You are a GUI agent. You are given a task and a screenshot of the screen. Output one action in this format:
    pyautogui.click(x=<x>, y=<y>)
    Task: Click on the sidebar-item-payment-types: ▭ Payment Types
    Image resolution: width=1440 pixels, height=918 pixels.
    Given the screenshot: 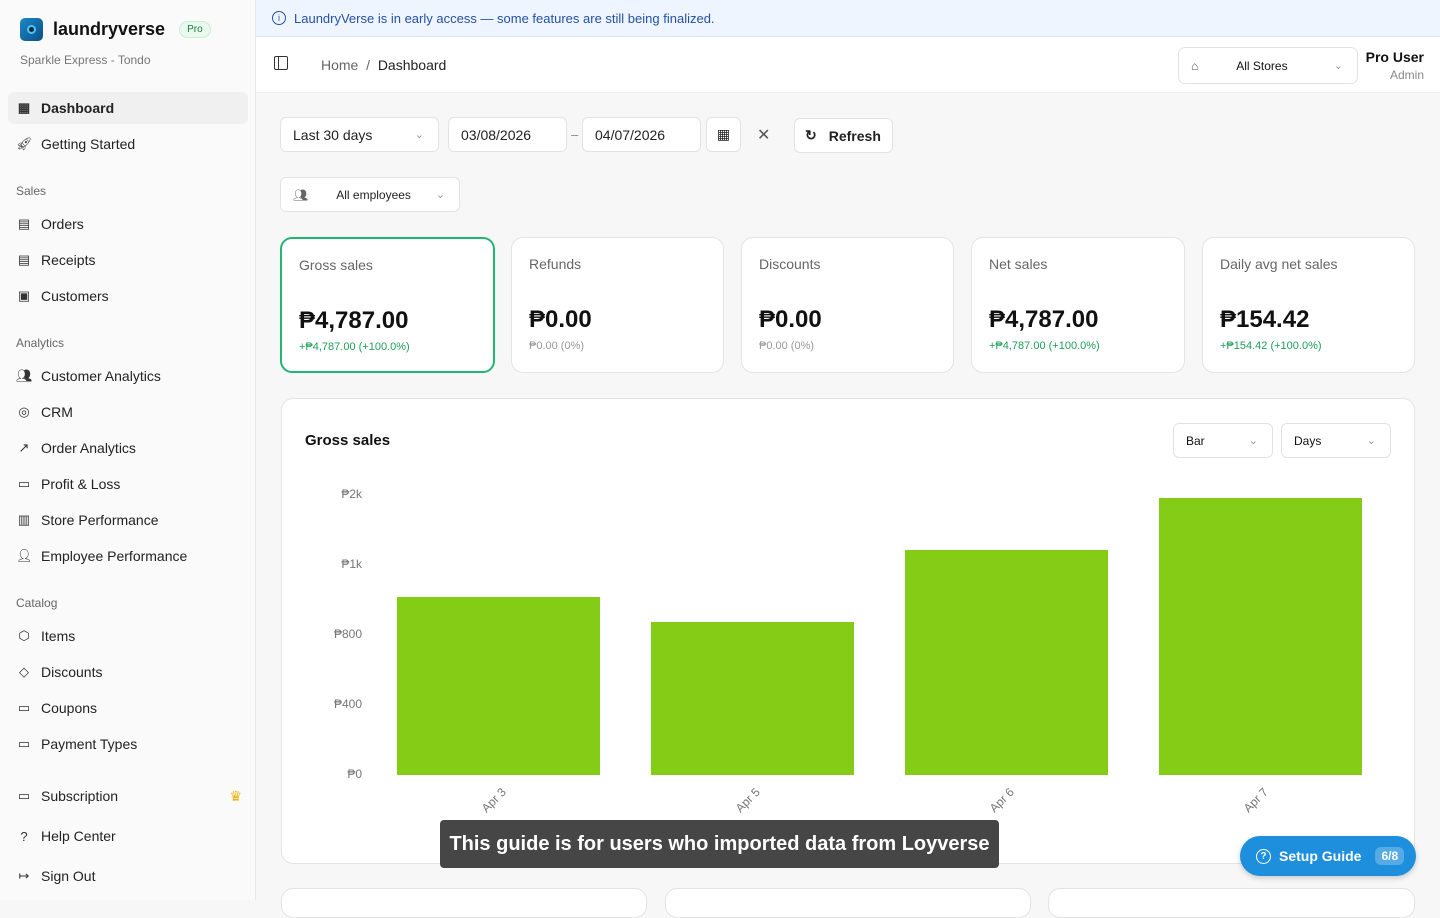 What is the action you would take?
    pyautogui.click(x=128, y=744)
    